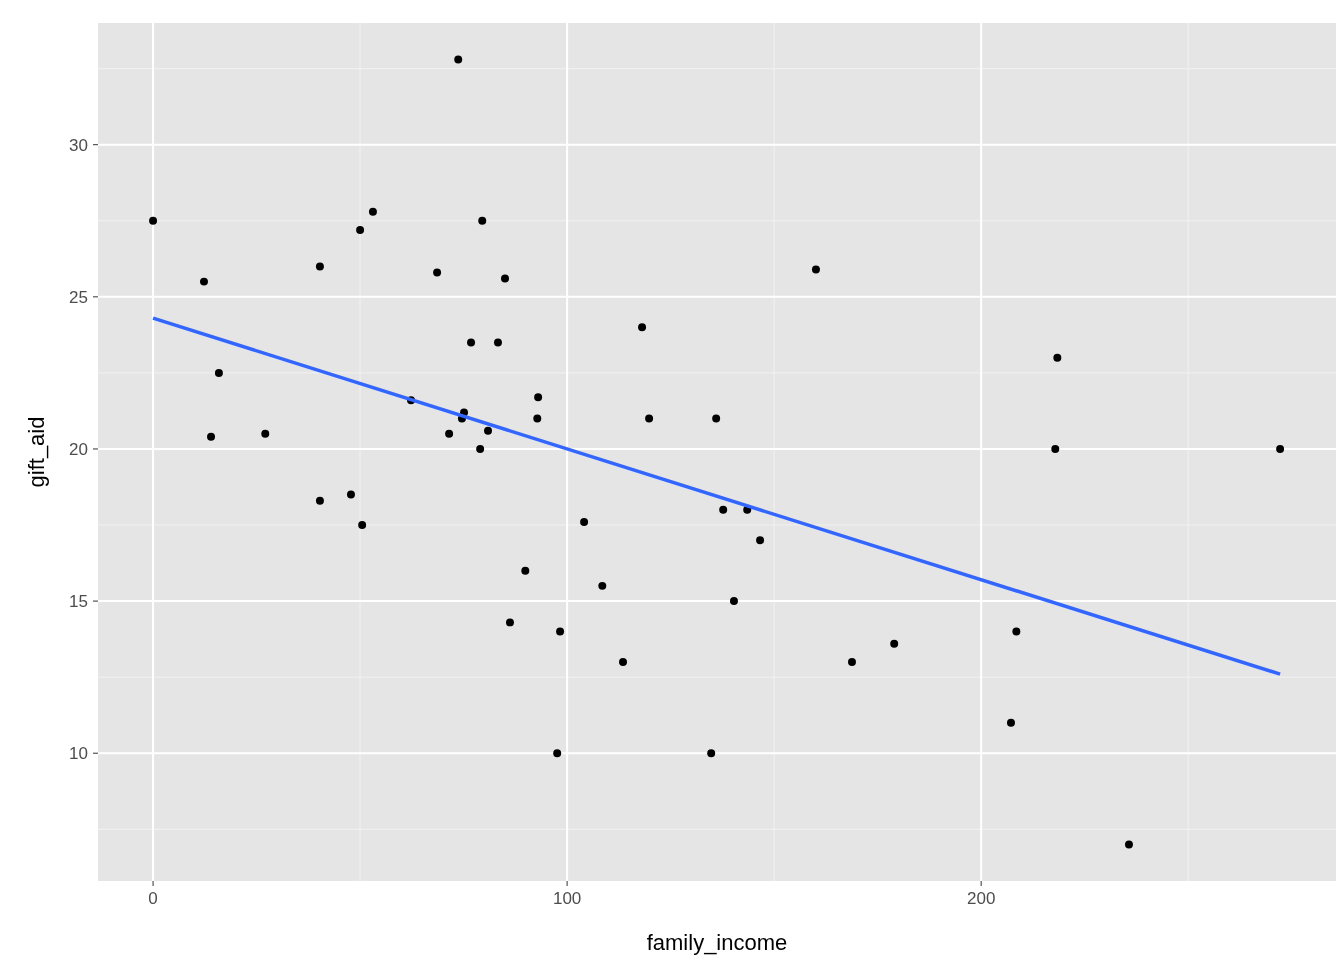 The height and width of the screenshot is (960, 1344). Describe the element at coordinates (717, 942) in the screenshot. I see `x-axis-title: family_income` at that location.